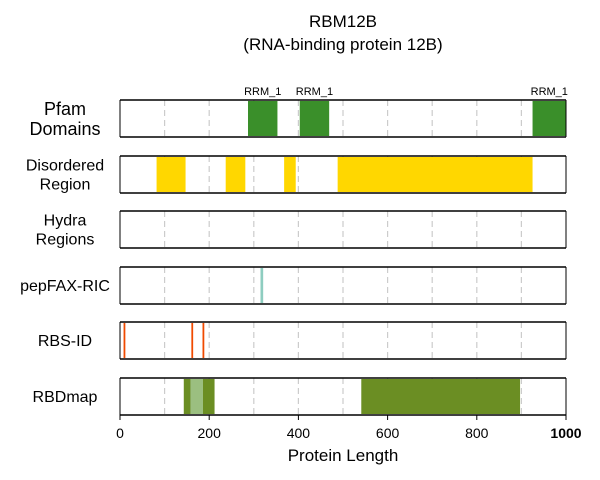  I want to click on track-label-line: Region, so click(65, 185).